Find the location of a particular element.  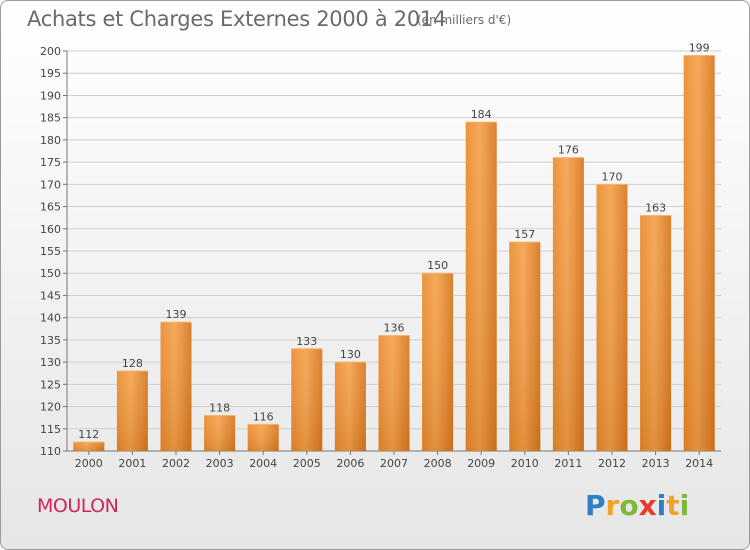

y-tick-label: 110 is located at coordinates (50, 451).